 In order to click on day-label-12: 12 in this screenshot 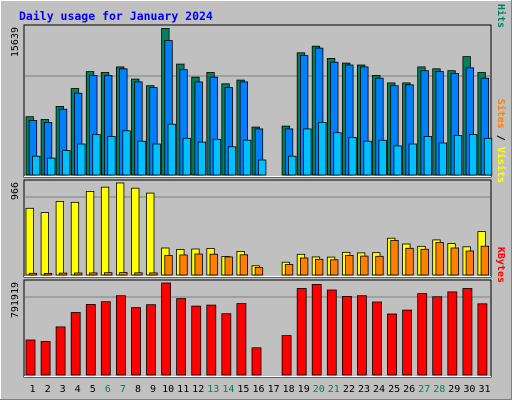, I will do `click(198, 389)`.